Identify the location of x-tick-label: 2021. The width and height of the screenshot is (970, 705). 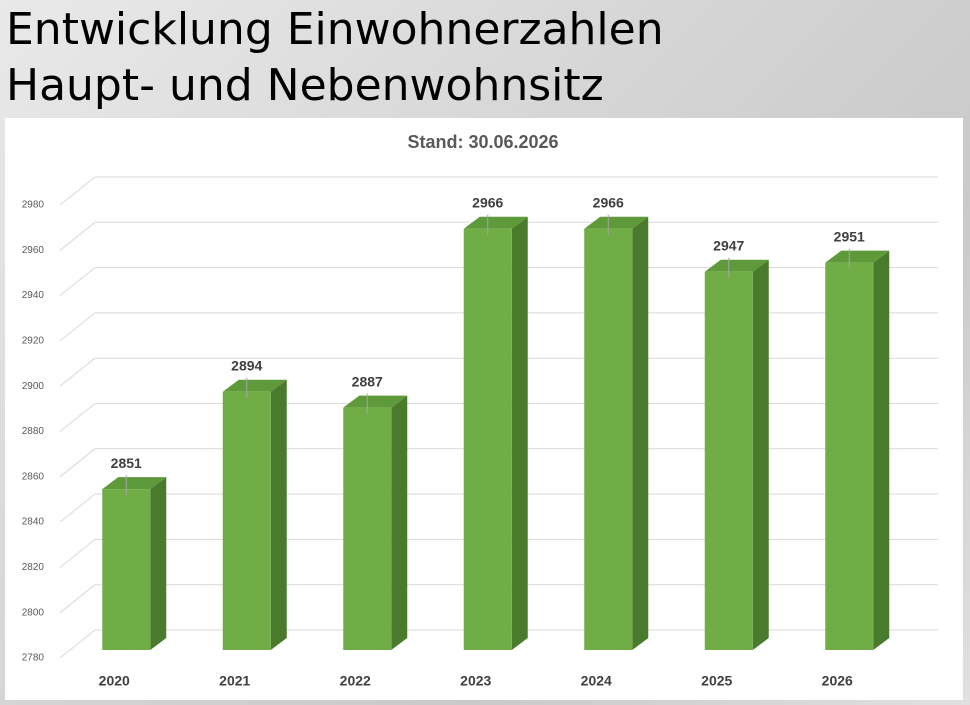
(234, 681).